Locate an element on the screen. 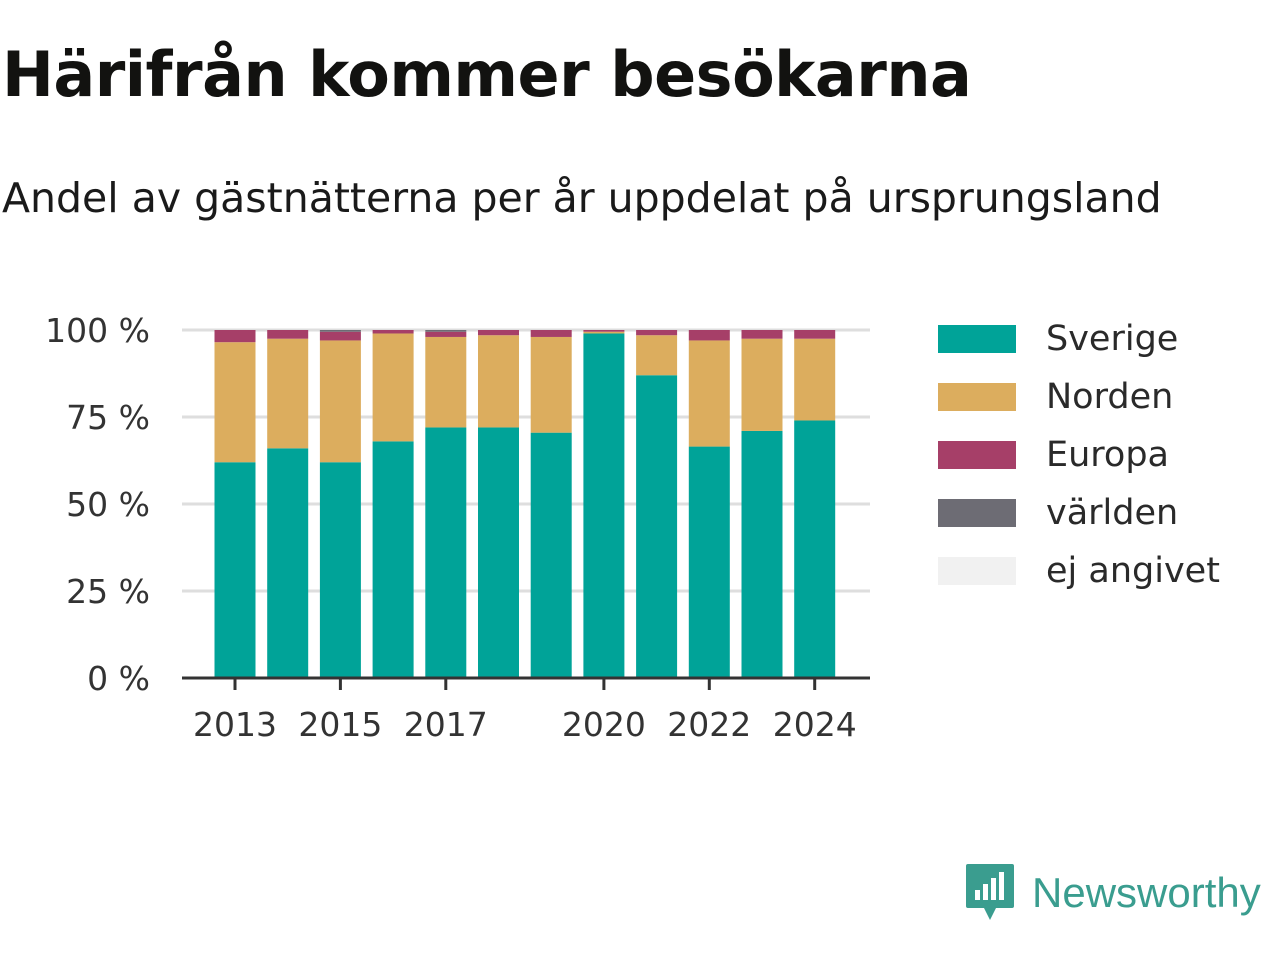  newsworthy-logo-icon is located at coordinates (990, 892).